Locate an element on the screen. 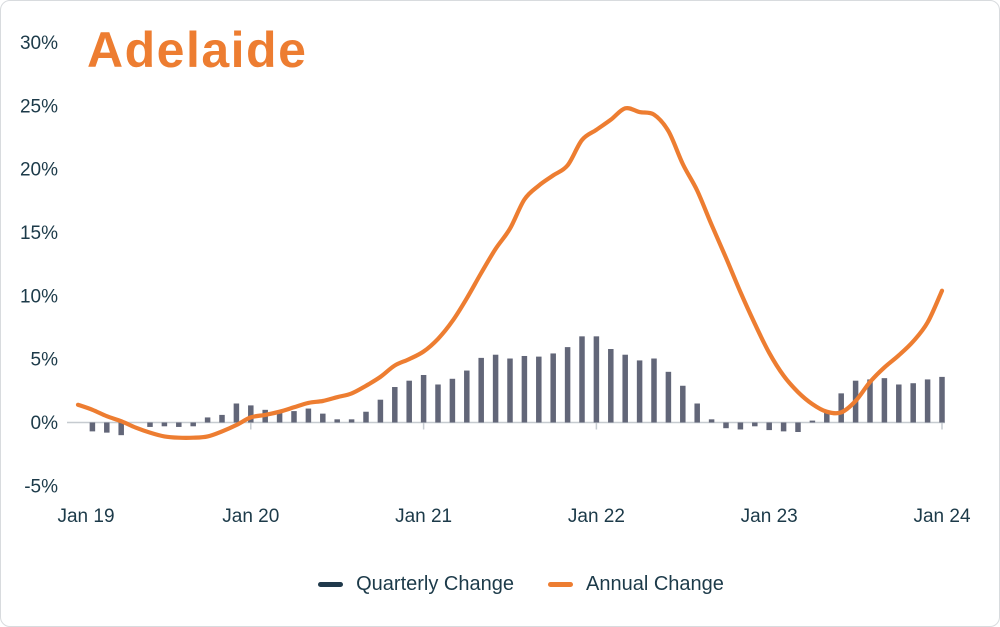 The image size is (1000, 627). y-axis-label: 5% is located at coordinates (45, 360).